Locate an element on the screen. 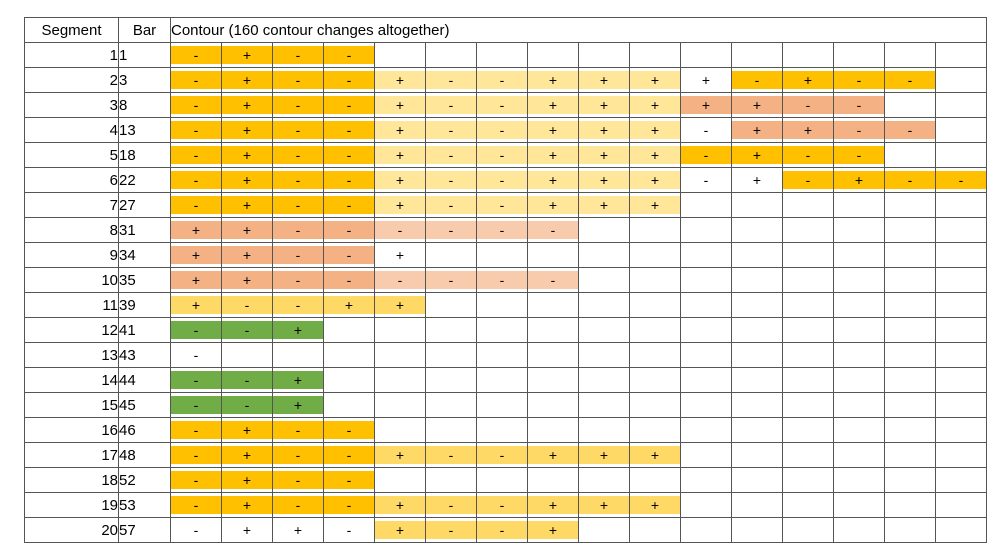 The height and width of the screenshot is (559, 1000). segment-cell: 7 is located at coordinates (71, 205).